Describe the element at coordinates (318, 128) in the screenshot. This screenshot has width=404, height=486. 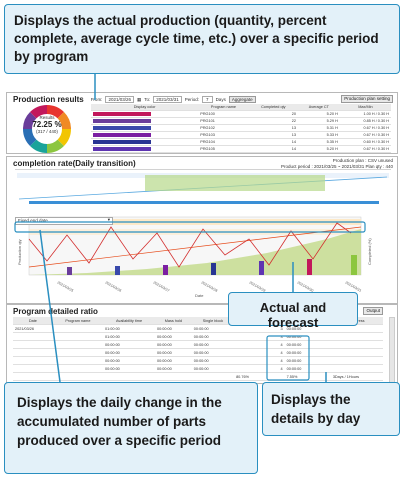
I see `average-ct: 5.31 H` at that location.